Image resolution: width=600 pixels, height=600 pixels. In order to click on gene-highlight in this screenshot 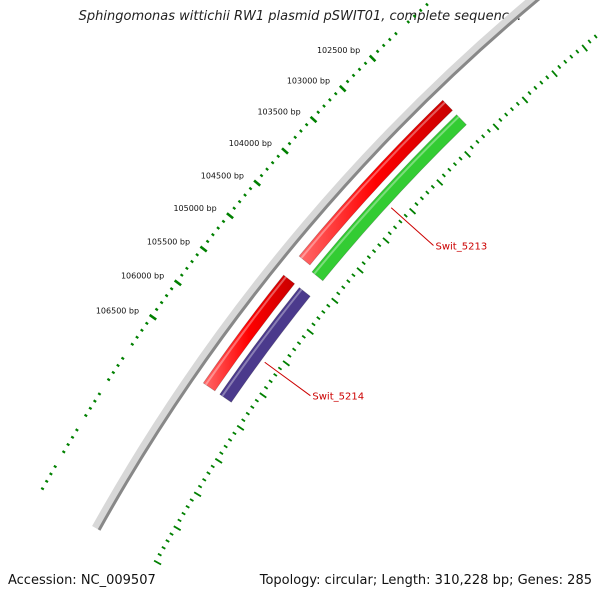, I will do `click(373, 180)`.